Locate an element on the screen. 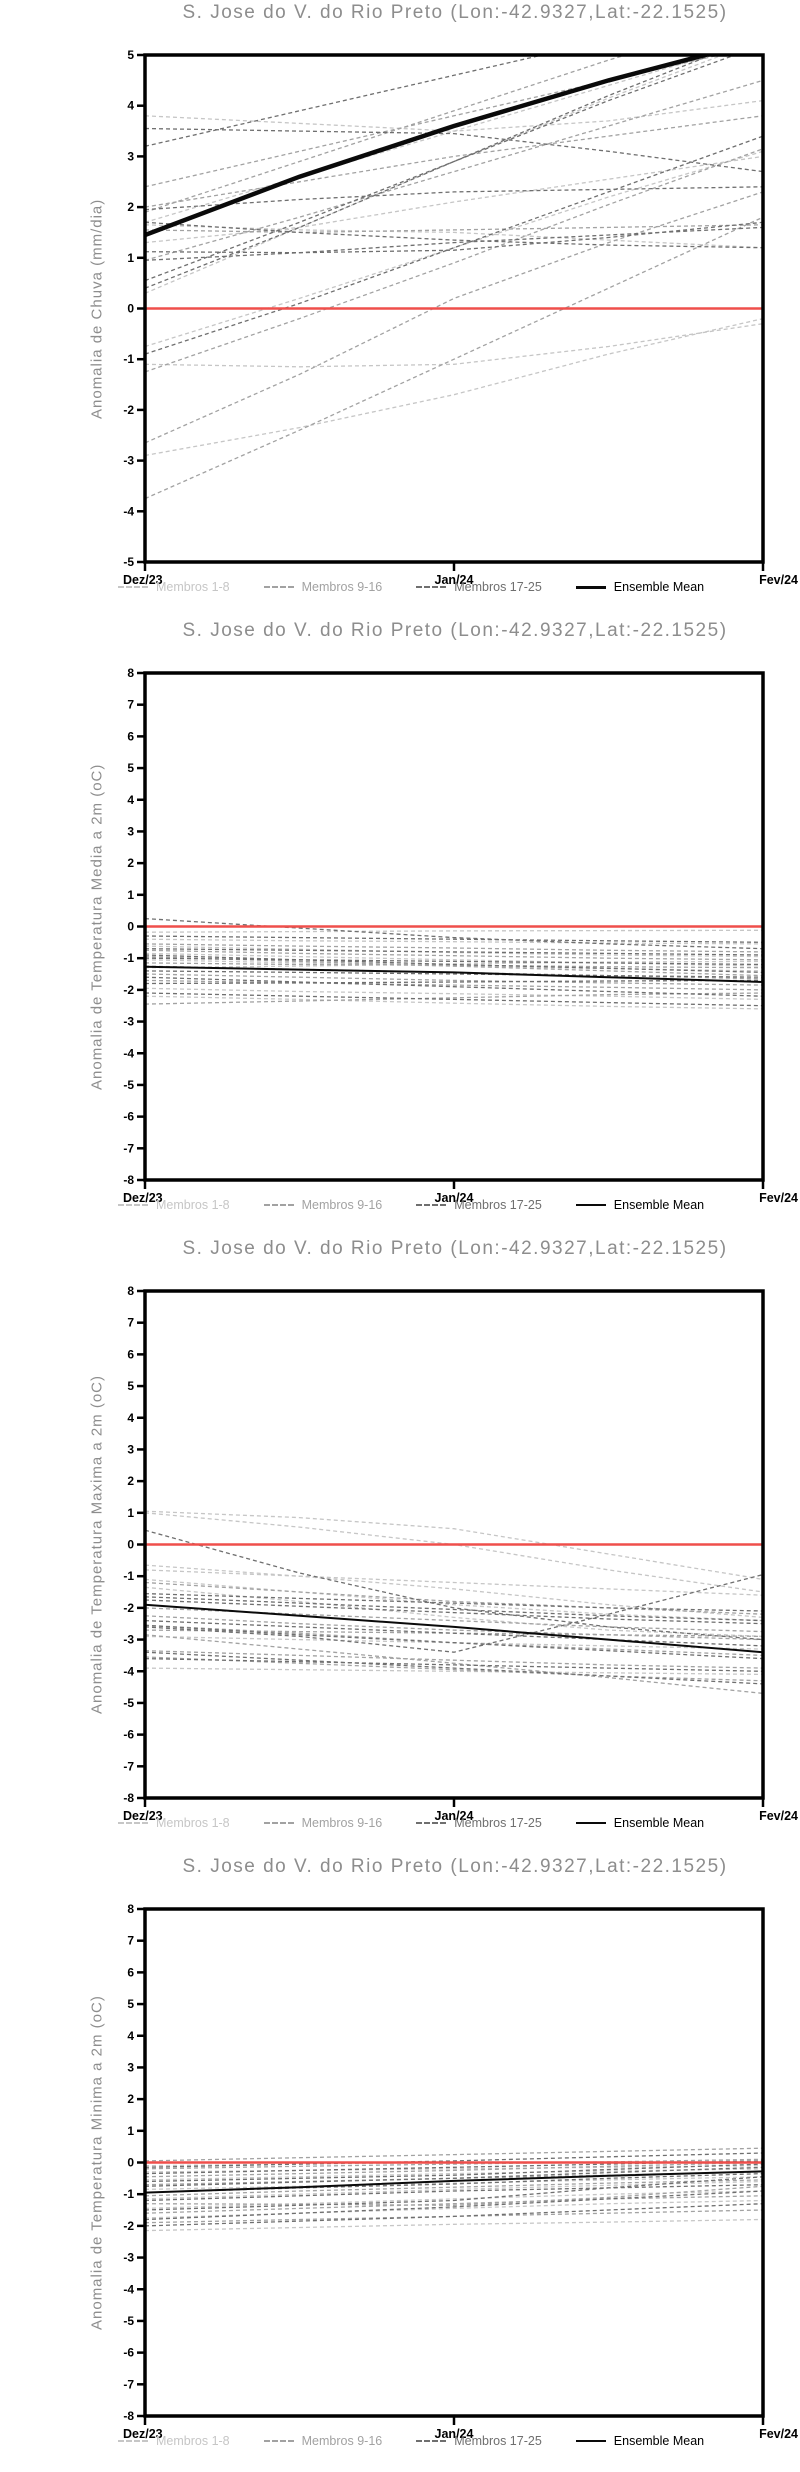 The height and width of the screenshot is (2472, 800). y-axis-tick-label: -3 is located at coordinates (128, 1640).